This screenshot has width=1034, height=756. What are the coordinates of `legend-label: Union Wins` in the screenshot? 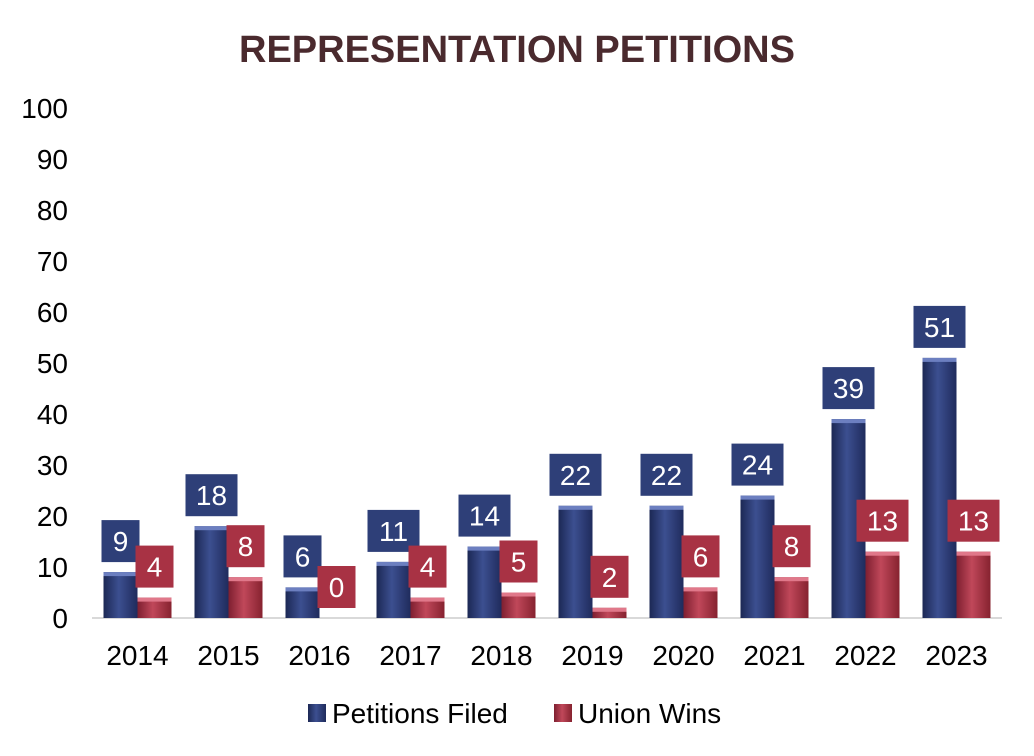 It's located at (649, 713).